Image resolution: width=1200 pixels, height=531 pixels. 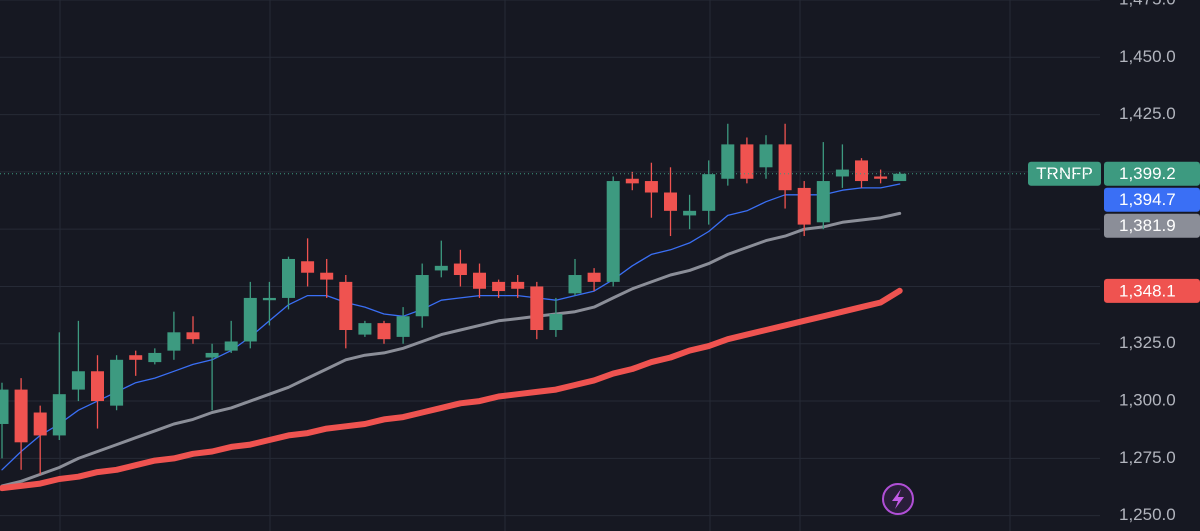 I want to click on lightning-icon, so click(x=898, y=499).